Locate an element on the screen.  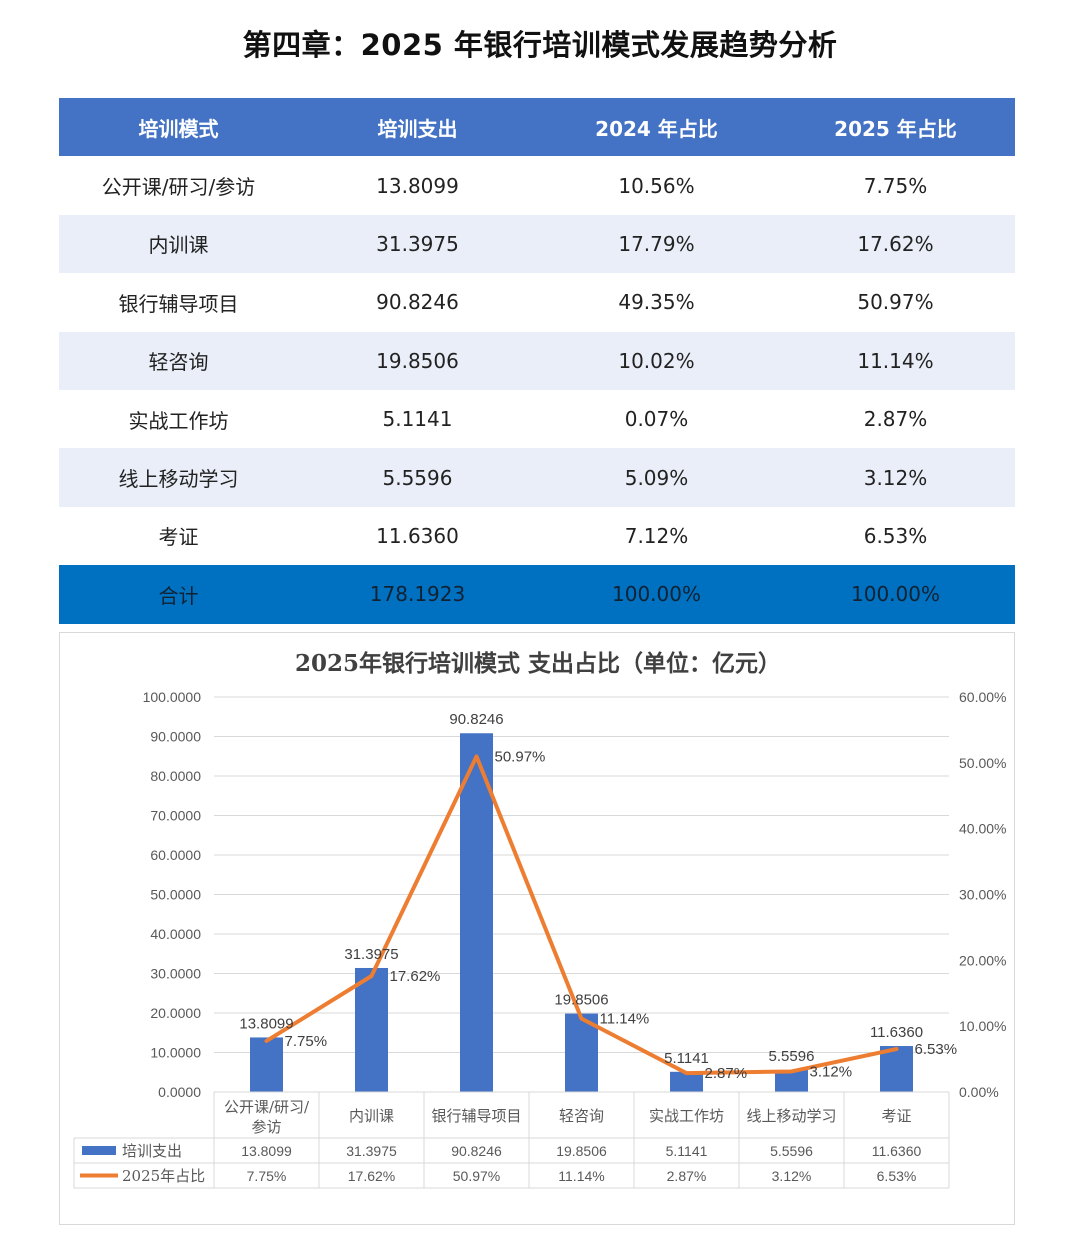
cell-share-2024: 10.56% is located at coordinates (656, 185).